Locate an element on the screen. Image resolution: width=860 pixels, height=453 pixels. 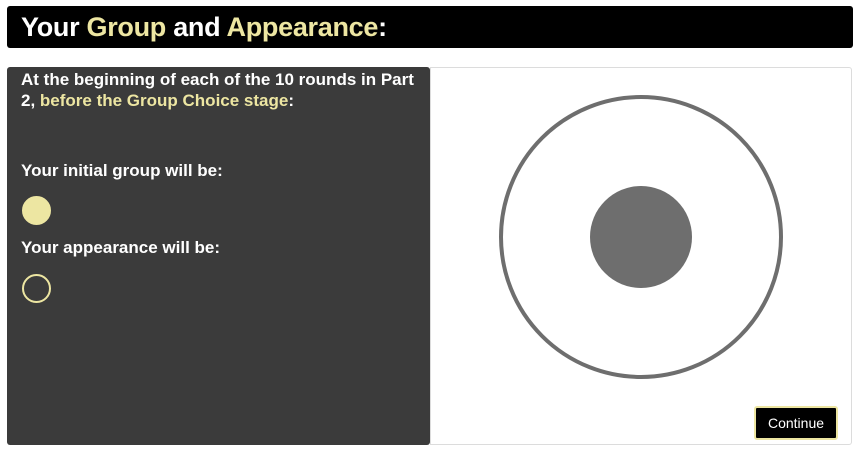
title-text-and: and is located at coordinates (196, 26).